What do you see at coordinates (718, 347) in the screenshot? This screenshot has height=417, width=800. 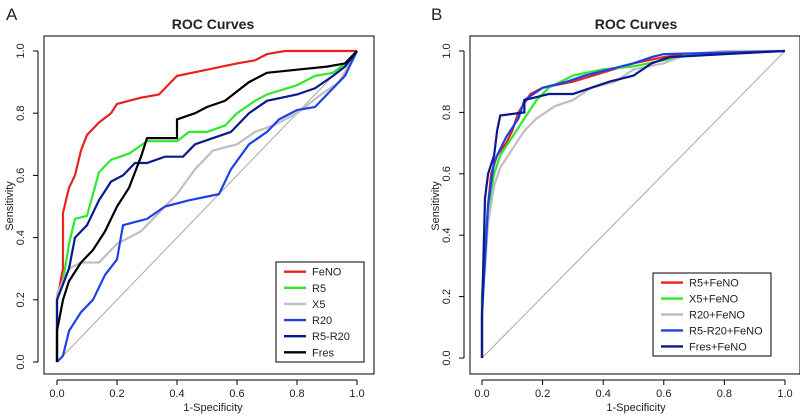 I see `legend-label: Fres+FeNO` at bounding box center [718, 347].